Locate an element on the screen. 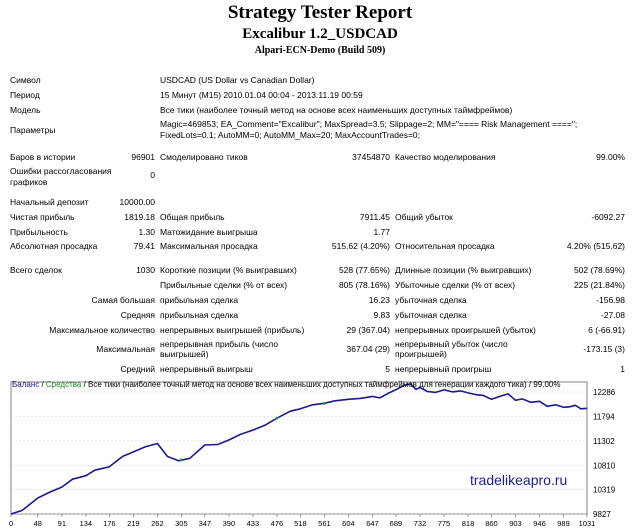 This screenshot has height=532, width=640. max-cons-loss-label-1: непрерывный убыток (число is located at coordinates (451, 344).